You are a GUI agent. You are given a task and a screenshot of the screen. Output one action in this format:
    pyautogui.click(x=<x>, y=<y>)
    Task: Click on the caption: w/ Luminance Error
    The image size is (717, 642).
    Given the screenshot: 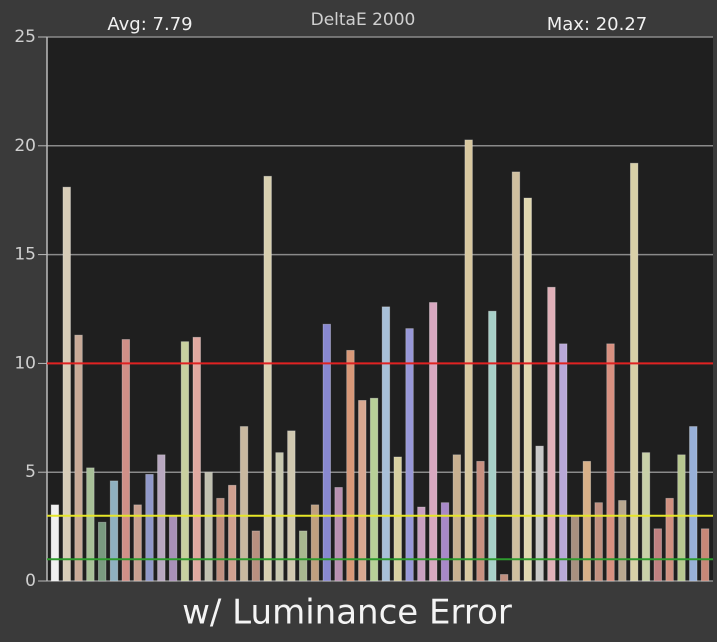 What is the action you would take?
    pyautogui.click(x=347, y=613)
    